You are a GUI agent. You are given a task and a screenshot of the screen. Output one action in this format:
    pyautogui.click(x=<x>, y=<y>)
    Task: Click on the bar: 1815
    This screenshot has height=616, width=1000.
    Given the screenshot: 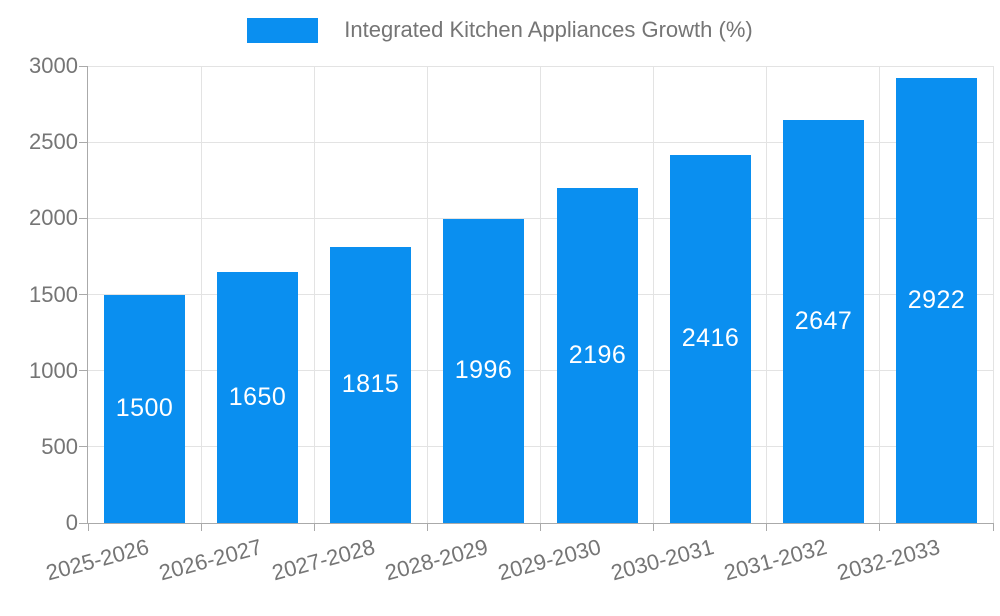 What is the action you would take?
    pyautogui.click(x=370, y=384)
    